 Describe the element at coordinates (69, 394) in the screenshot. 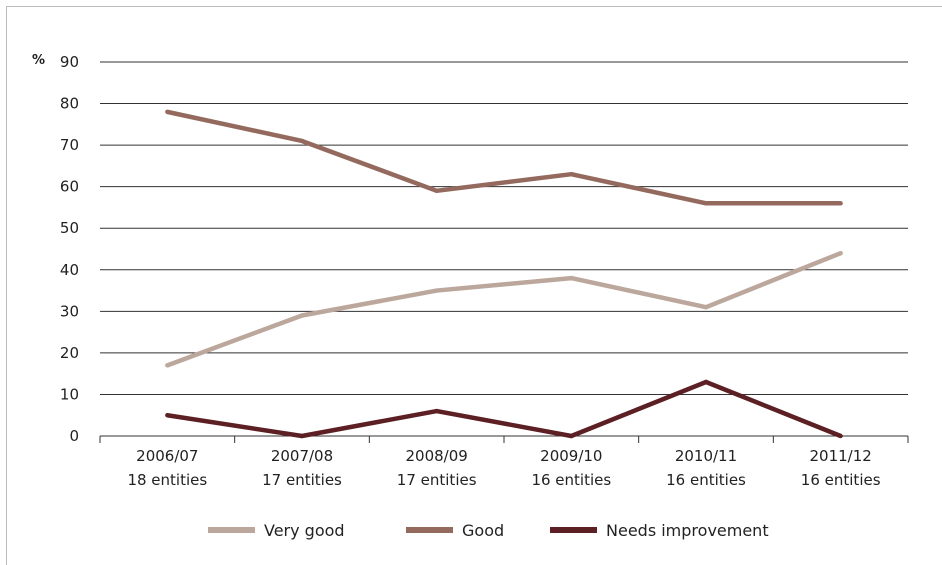

I see `y-tick-label-10: 10` at that location.